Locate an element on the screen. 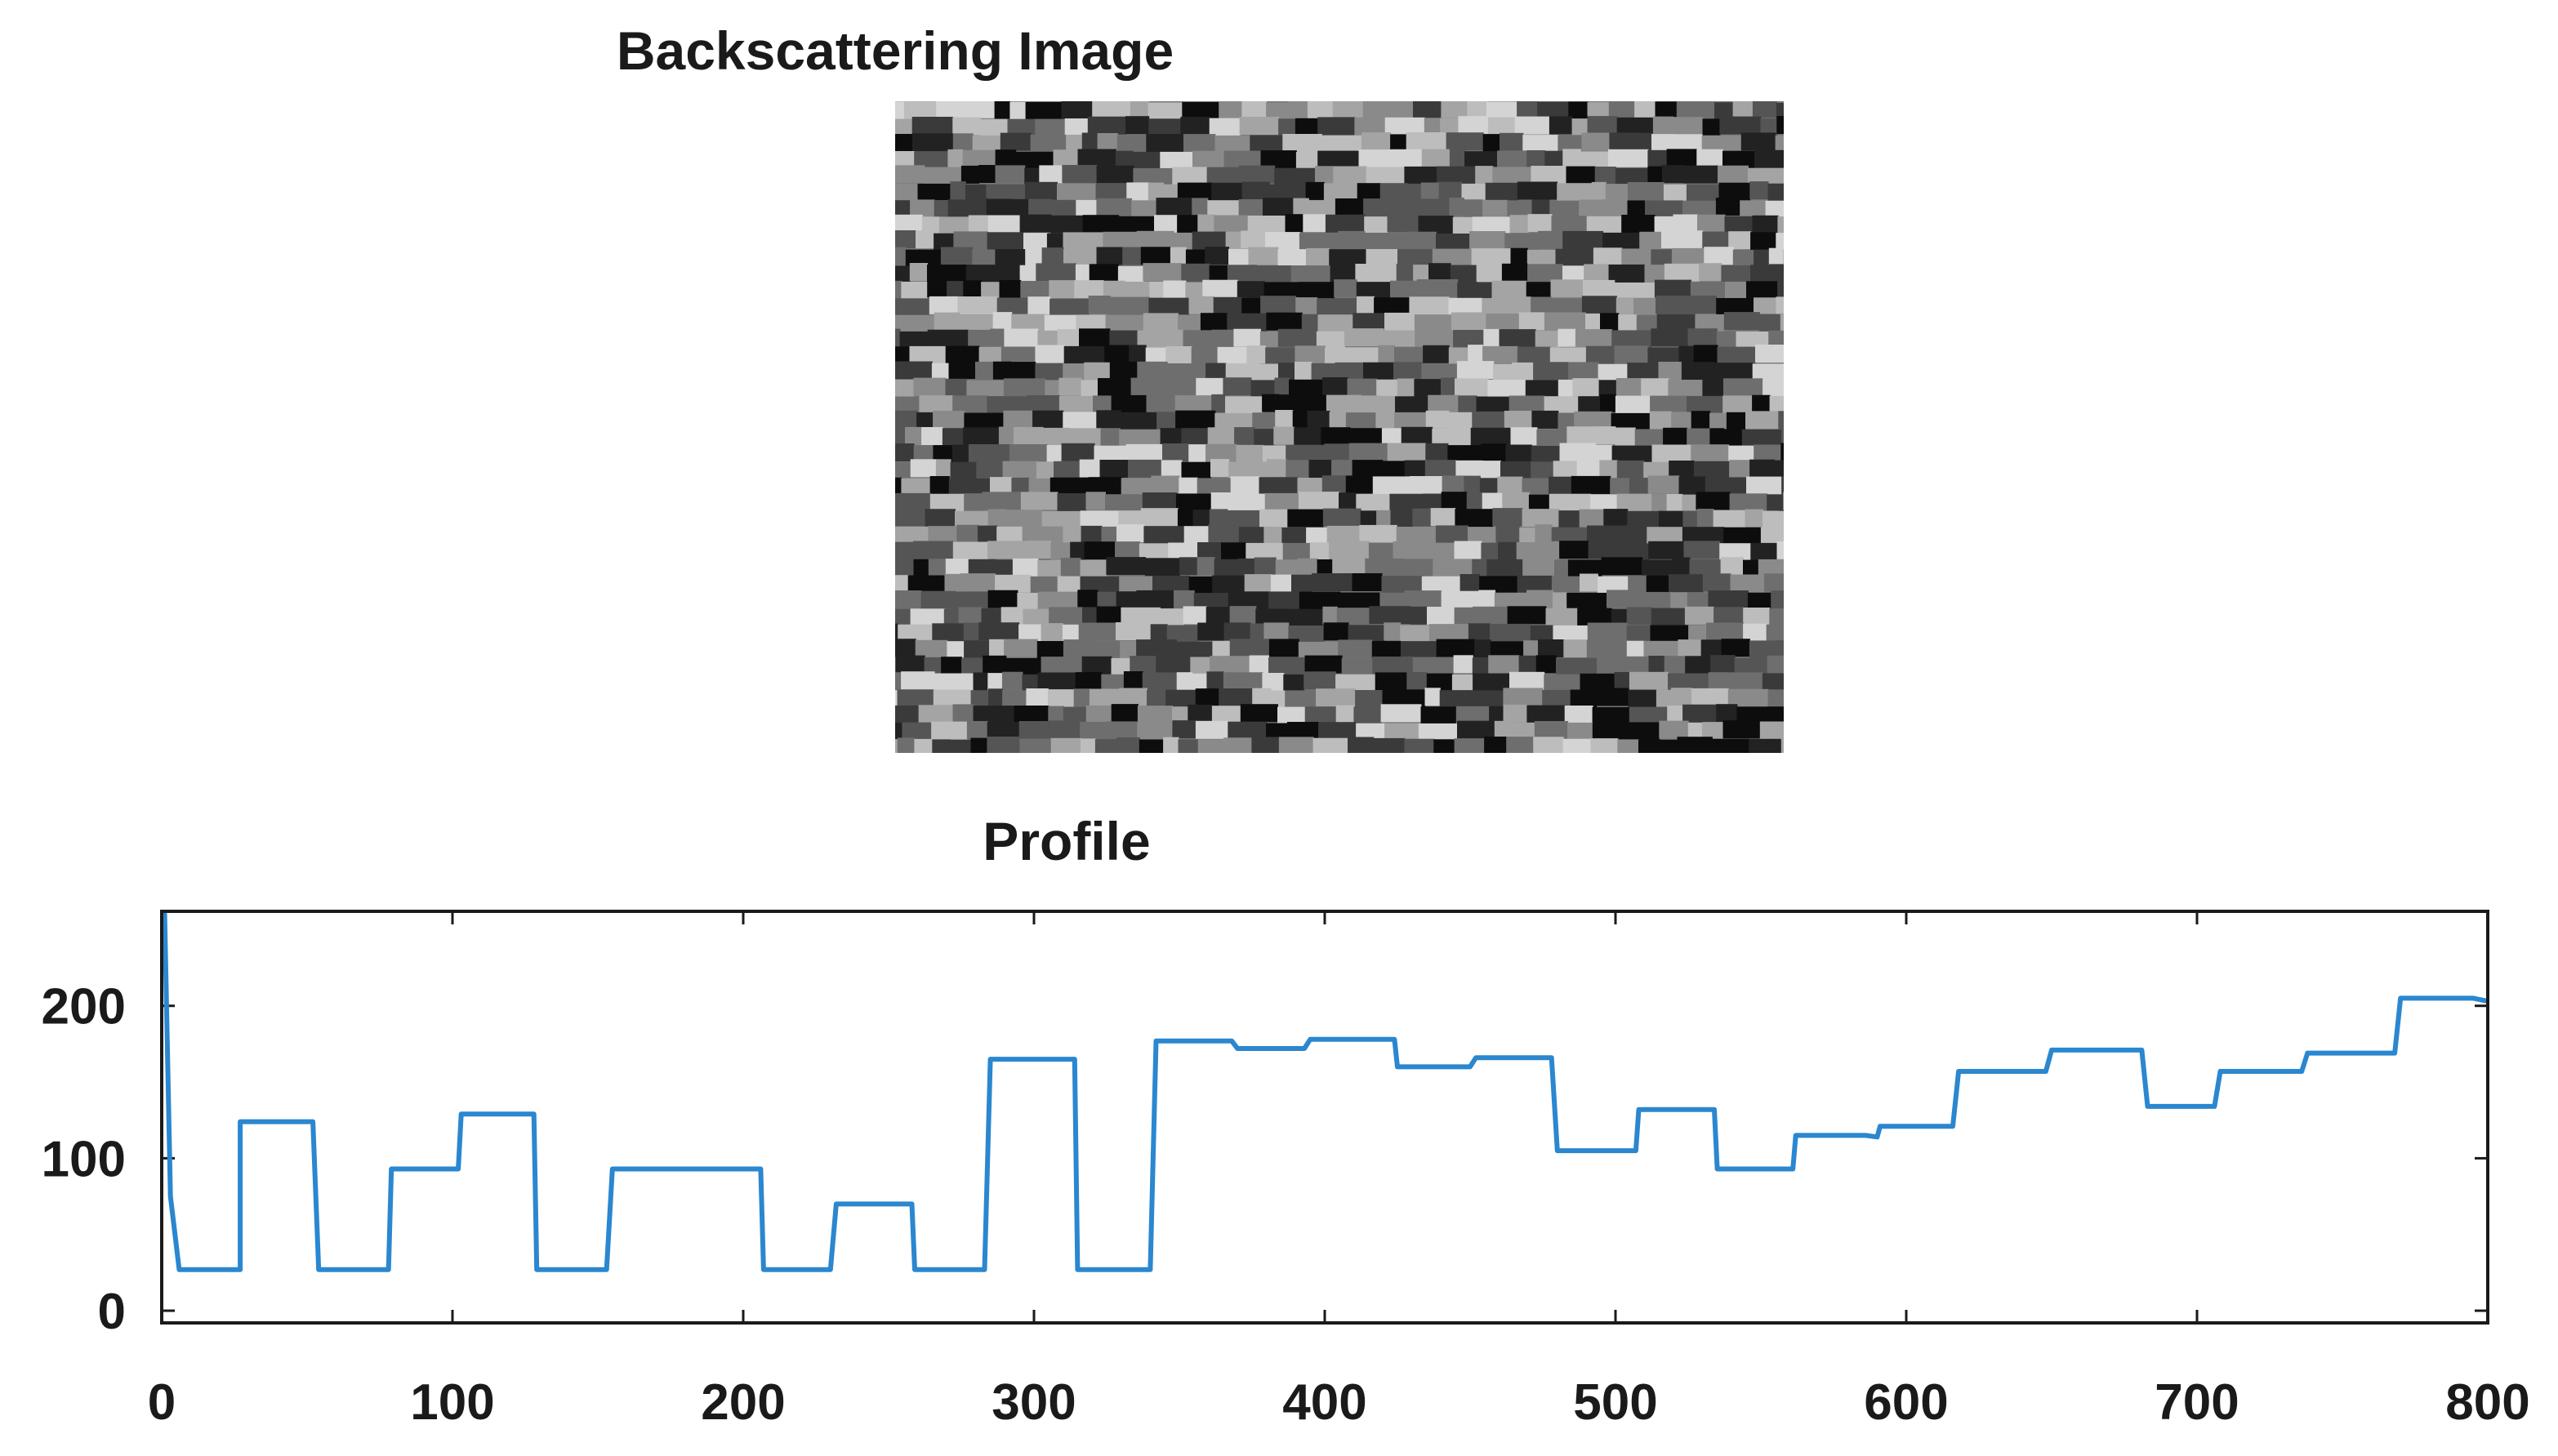  x-tick-label: 500 is located at coordinates (1615, 1403).